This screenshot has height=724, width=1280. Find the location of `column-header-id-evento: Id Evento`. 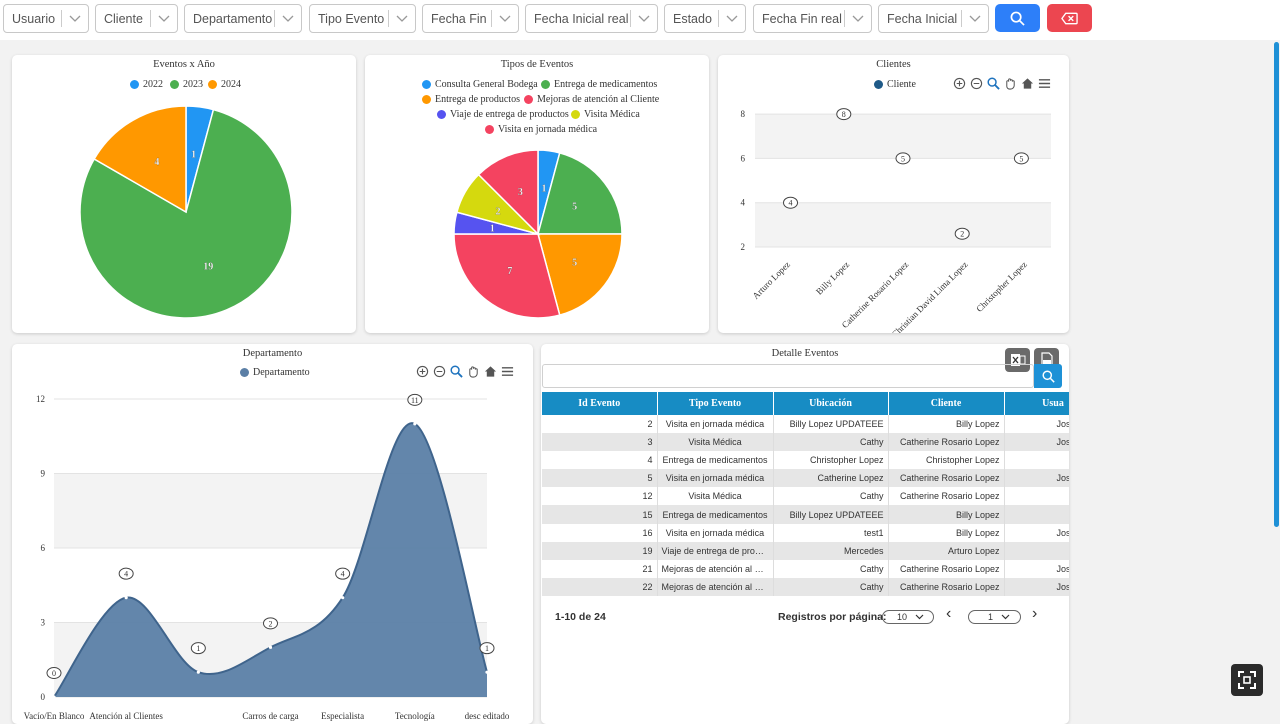

column-header-id-evento: Id Evento is located at coordinates (600, 403).